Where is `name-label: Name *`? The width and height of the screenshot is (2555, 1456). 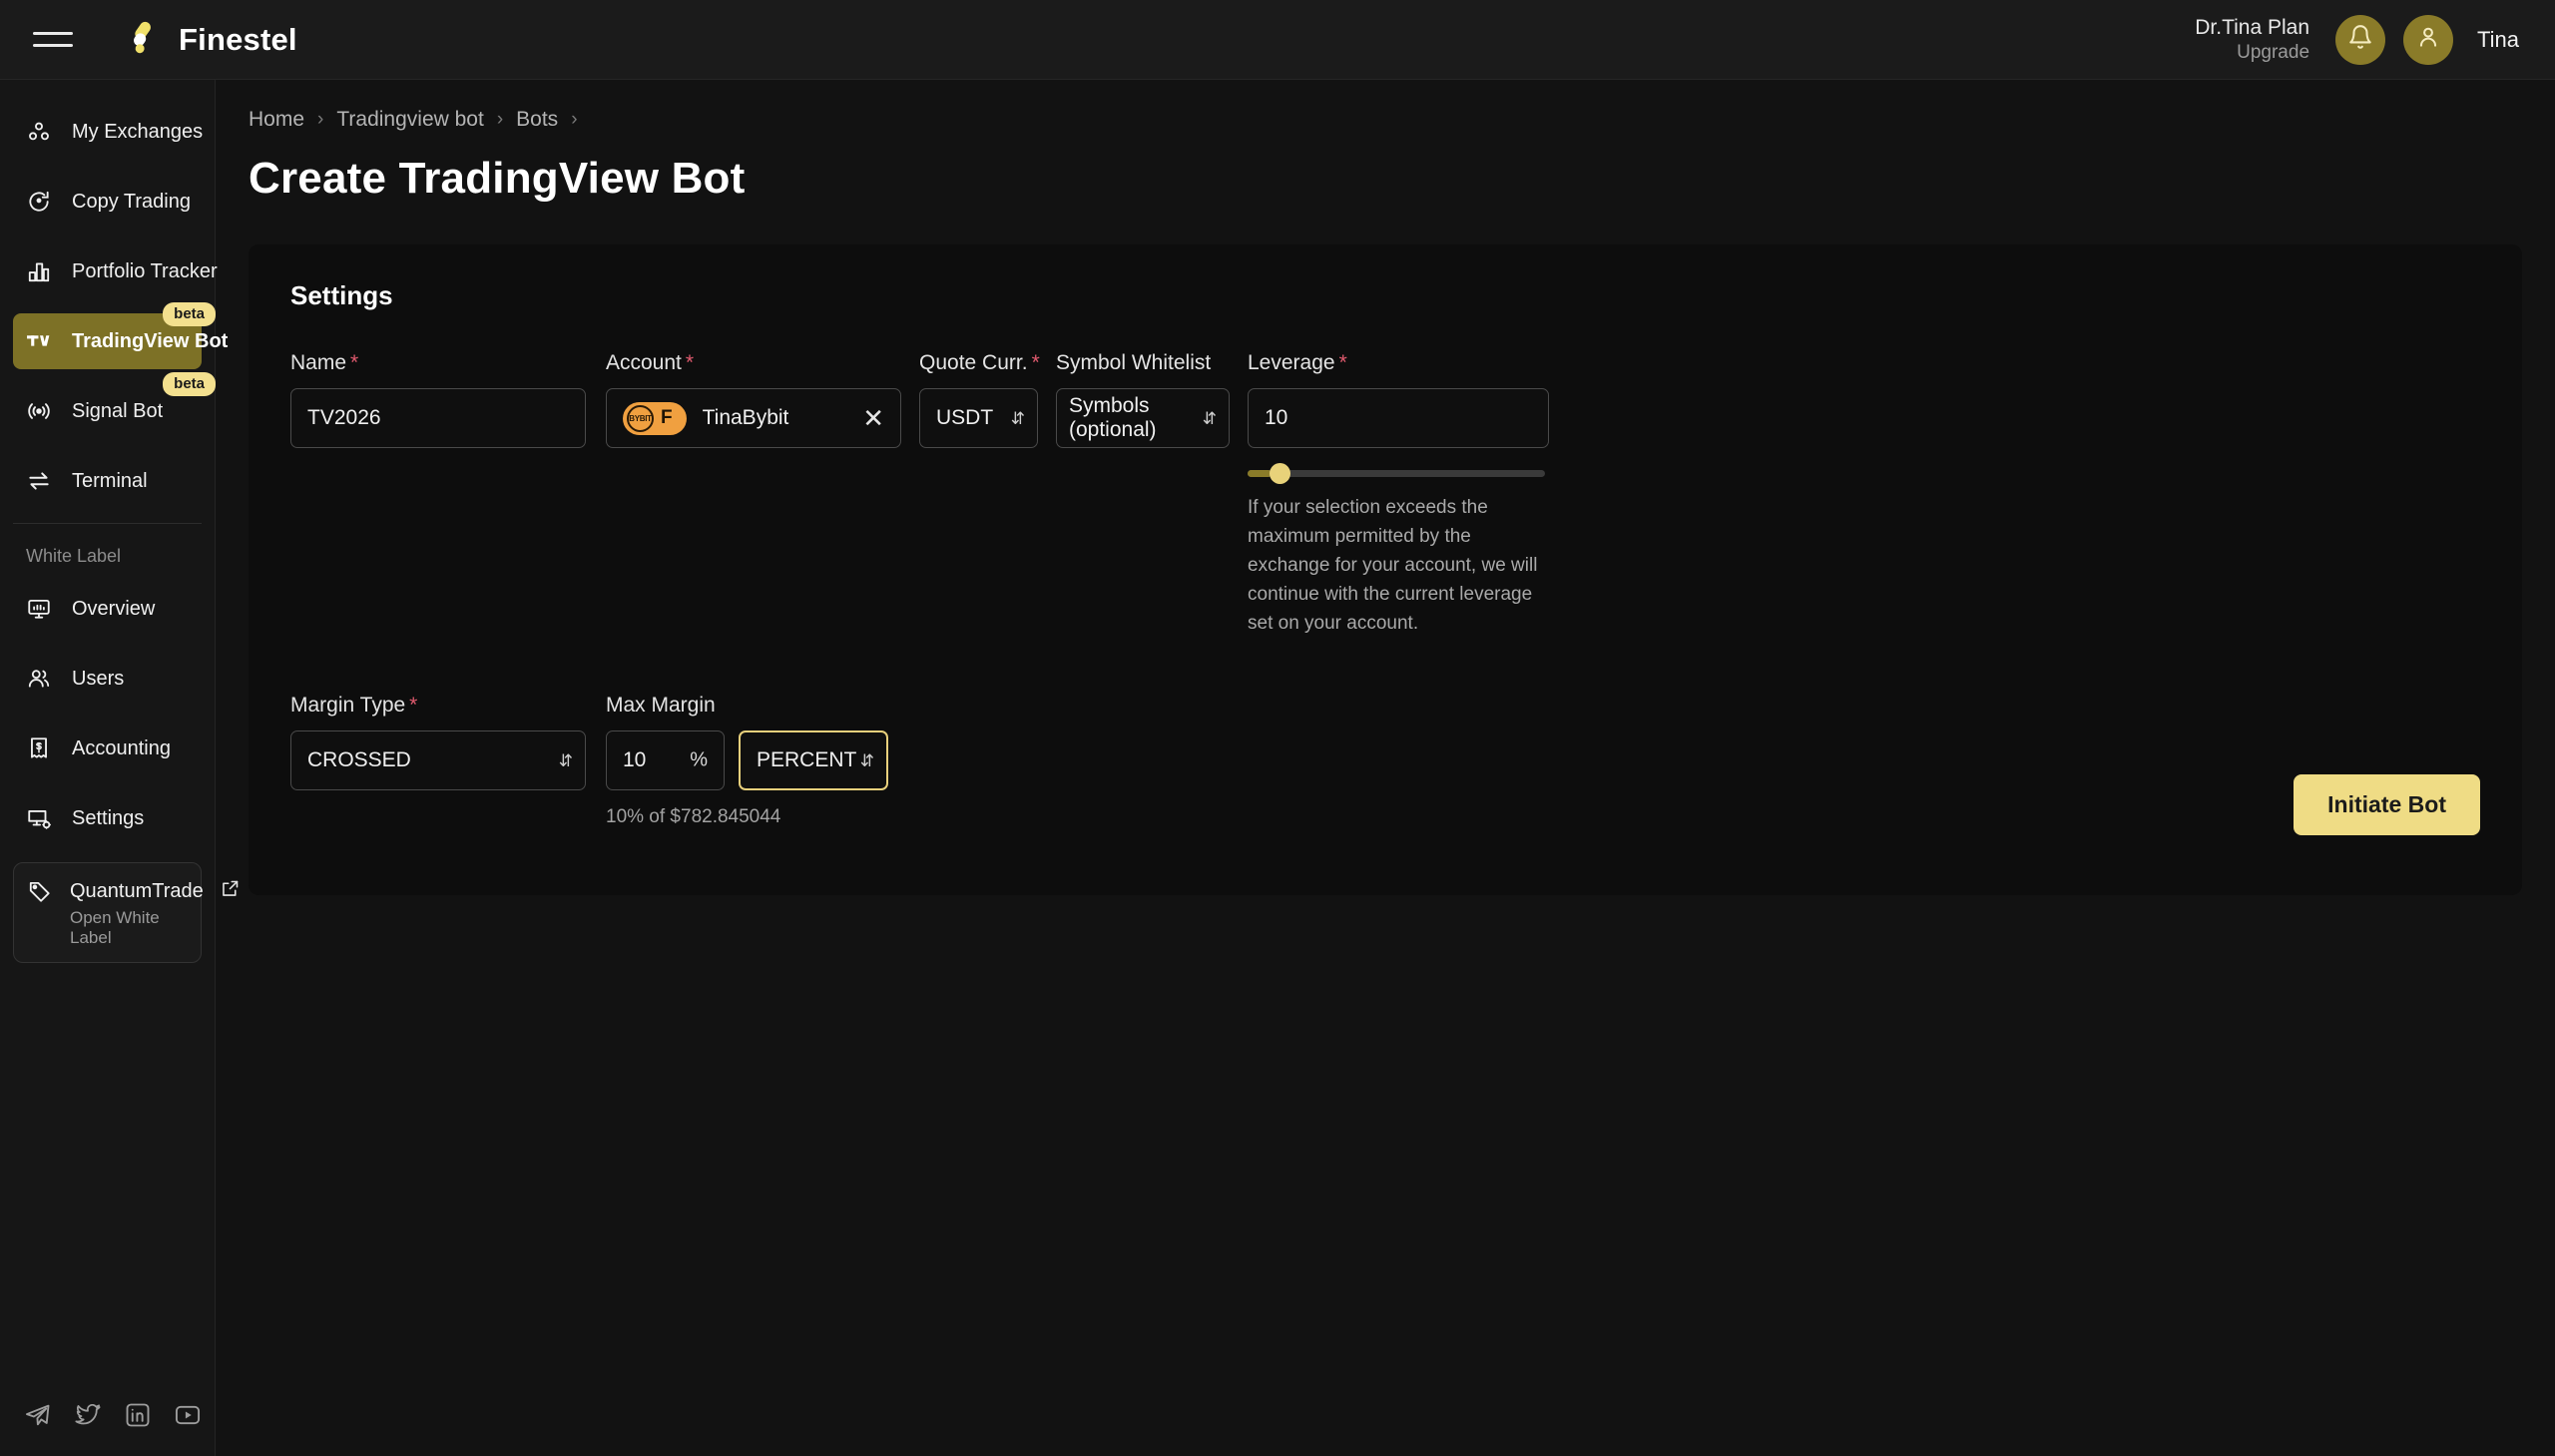
name-label: Name * is located at coordinates (438, 363).